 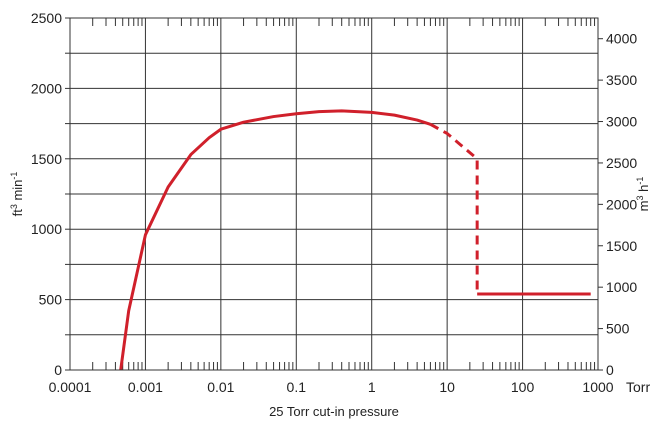 I want to click on y2-tick-label: 4000, so click(x=621, y=39).